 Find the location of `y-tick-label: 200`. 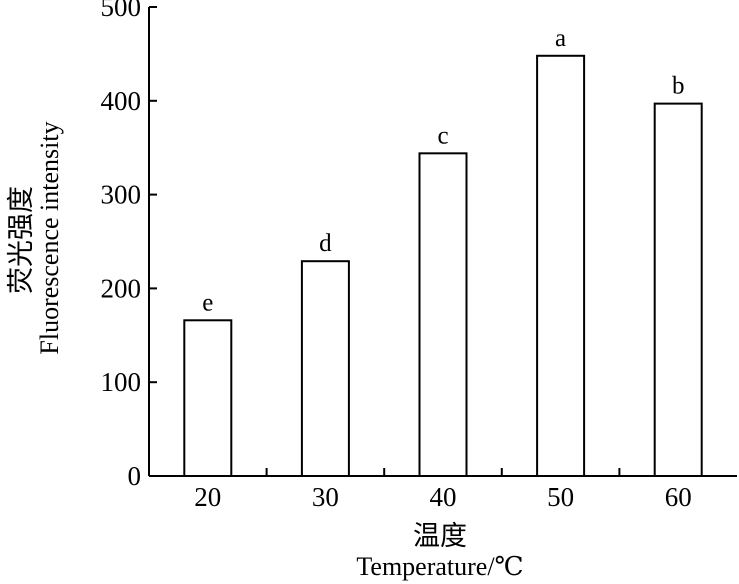

y-tick-label: 200 is located at coordinates (121, 288).